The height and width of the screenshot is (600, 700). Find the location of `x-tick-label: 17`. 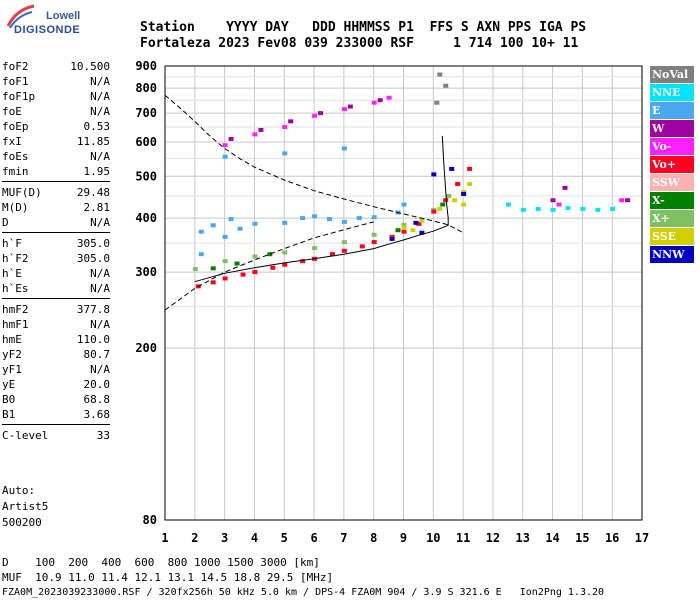

x-tick-label: 17 is located at coordinates (642, 538).